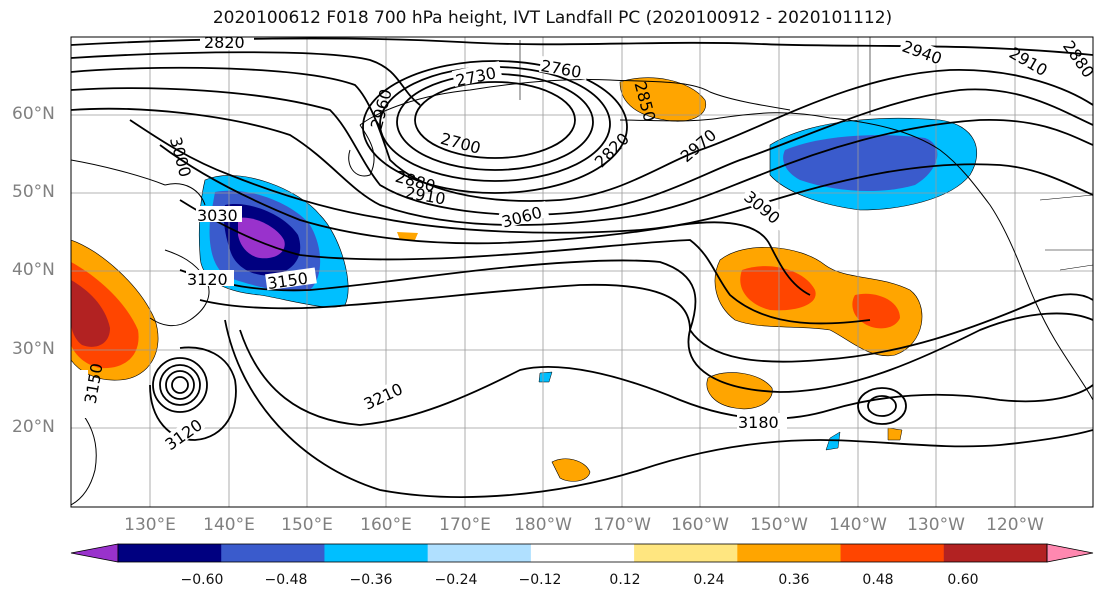  What do you see at coordinates (625, 580) in the screenshot?
I see `colorbar-tick: 0.12` at bounding box center [625, 580].